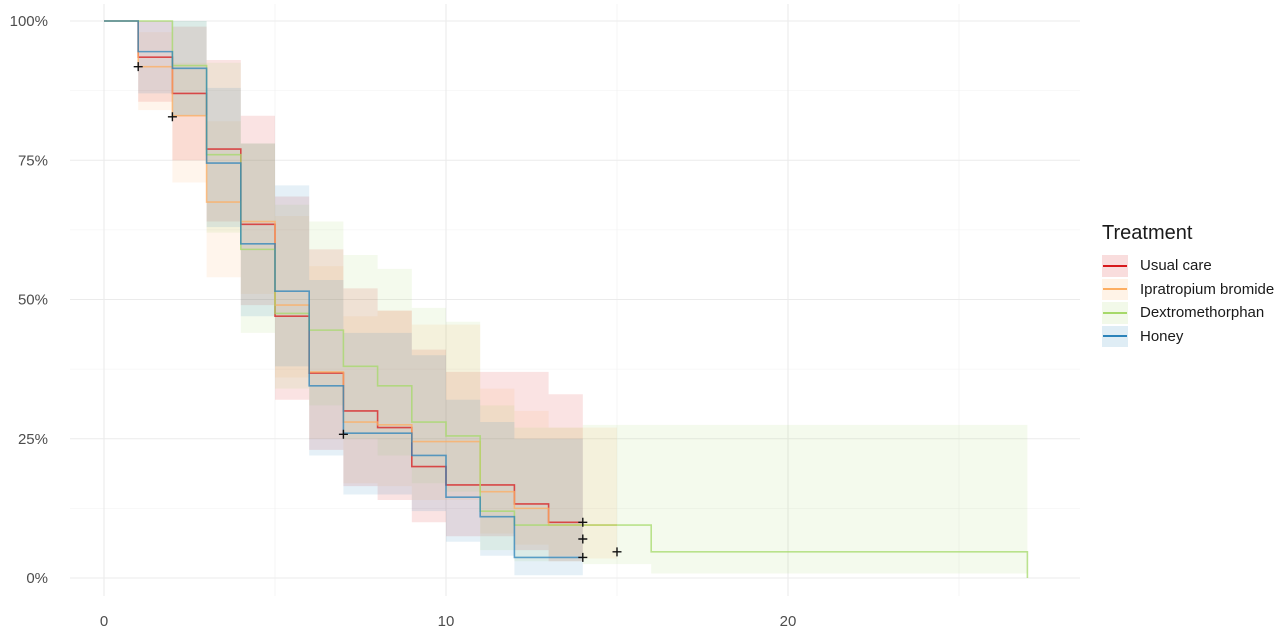  Describe the element at coordinates (1192, 337) in the screenshot. I see `legend-item-honey: Honey` at that location.